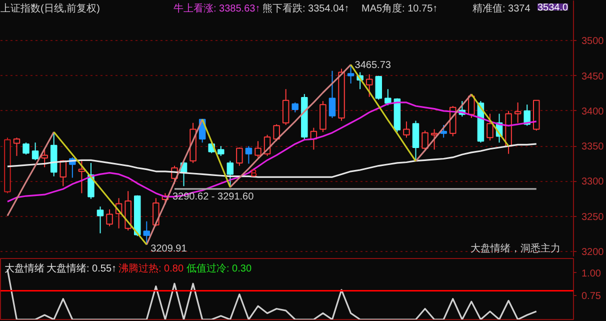 Image resolution: width=606 pixels, height=321 pixels. What do you see at coordinates (593, 147) in the screenshot?
I see `y-tick-label: 3350` at bounding box center [593, 147].